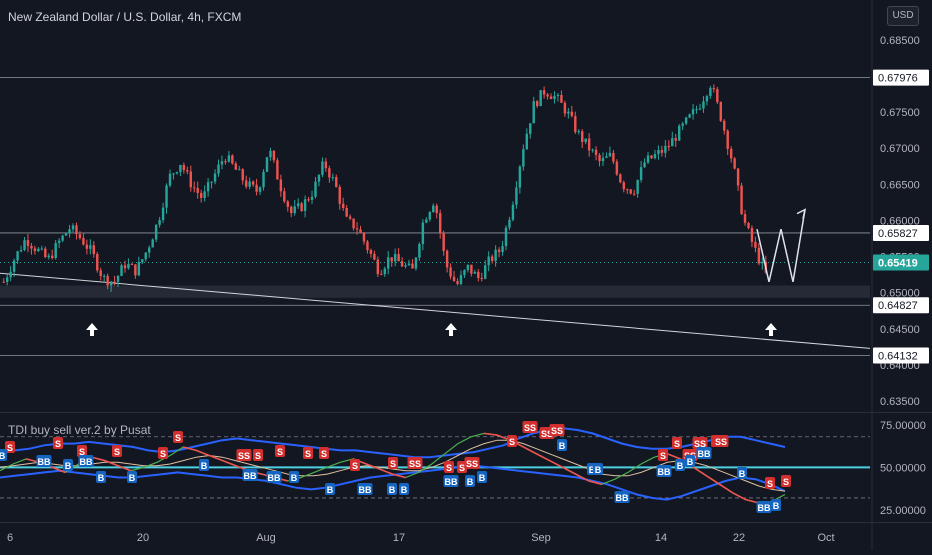  I want to click on price-tick-label: 0.64500, so click(900, 330).